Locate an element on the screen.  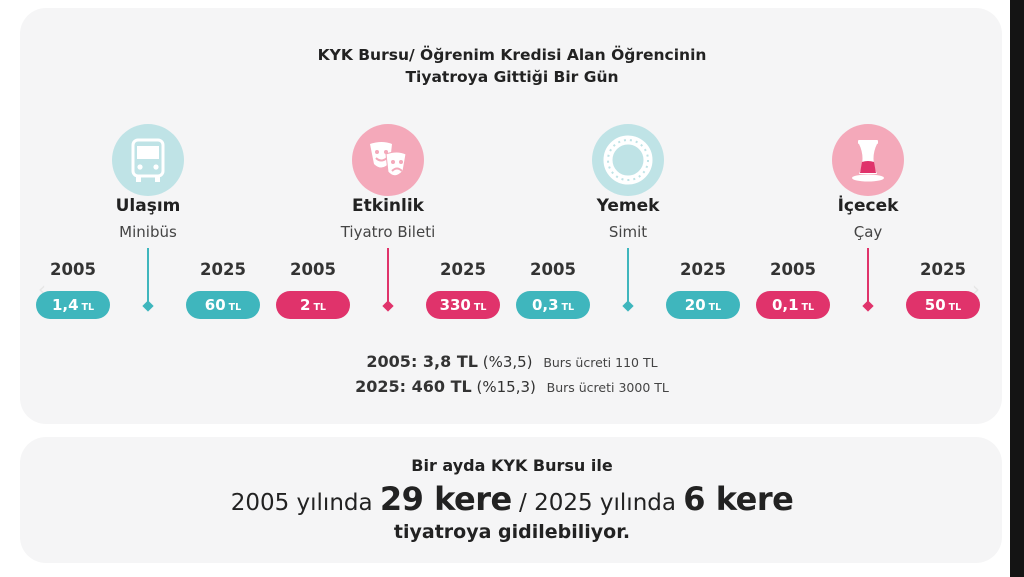
carousel-prev-icon: ‹ is located at coordinates (42, 289).